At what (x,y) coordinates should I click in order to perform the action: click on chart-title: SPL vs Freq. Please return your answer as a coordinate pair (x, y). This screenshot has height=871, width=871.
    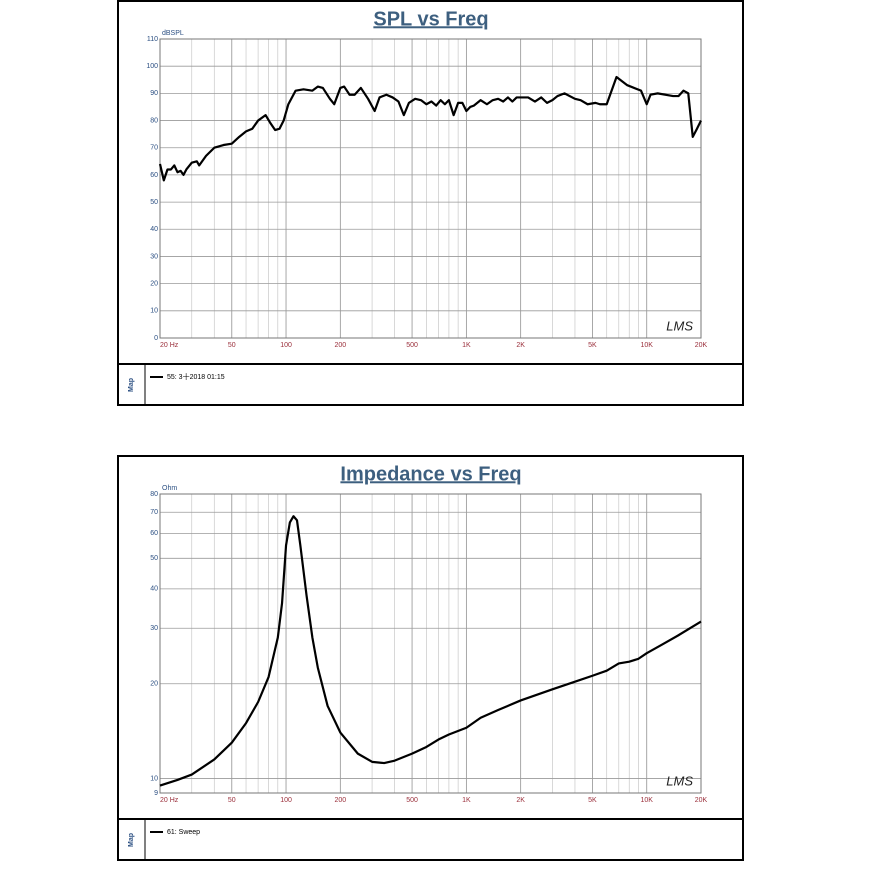
    Looking at the image, I should click on (430, 19).